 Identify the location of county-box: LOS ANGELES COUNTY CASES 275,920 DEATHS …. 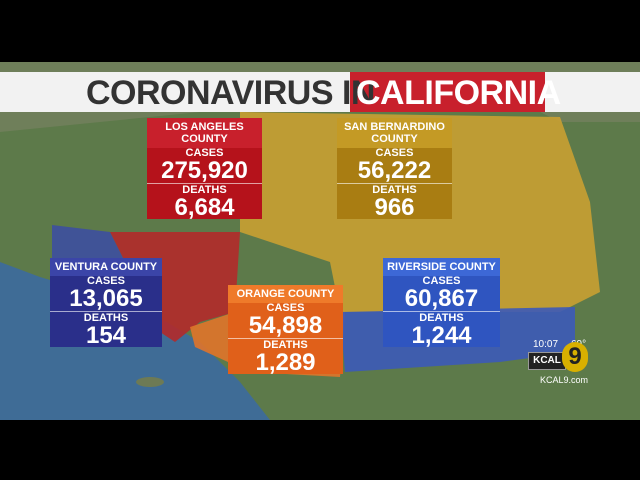
(204, 169).